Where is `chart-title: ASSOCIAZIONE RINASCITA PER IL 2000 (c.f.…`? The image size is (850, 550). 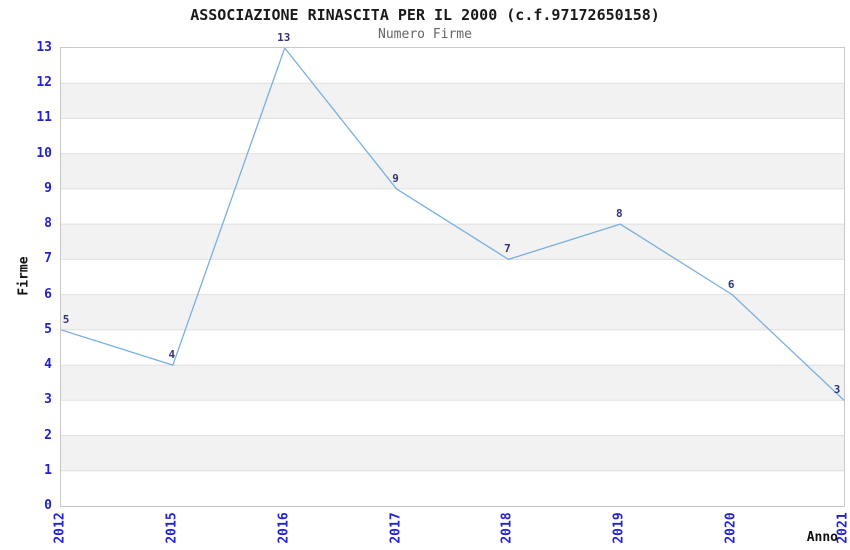
chart-title: ASSOCIAZIONE RINASCITA PER IL 2000 (c.f.… is located at coordinates (425, 15).